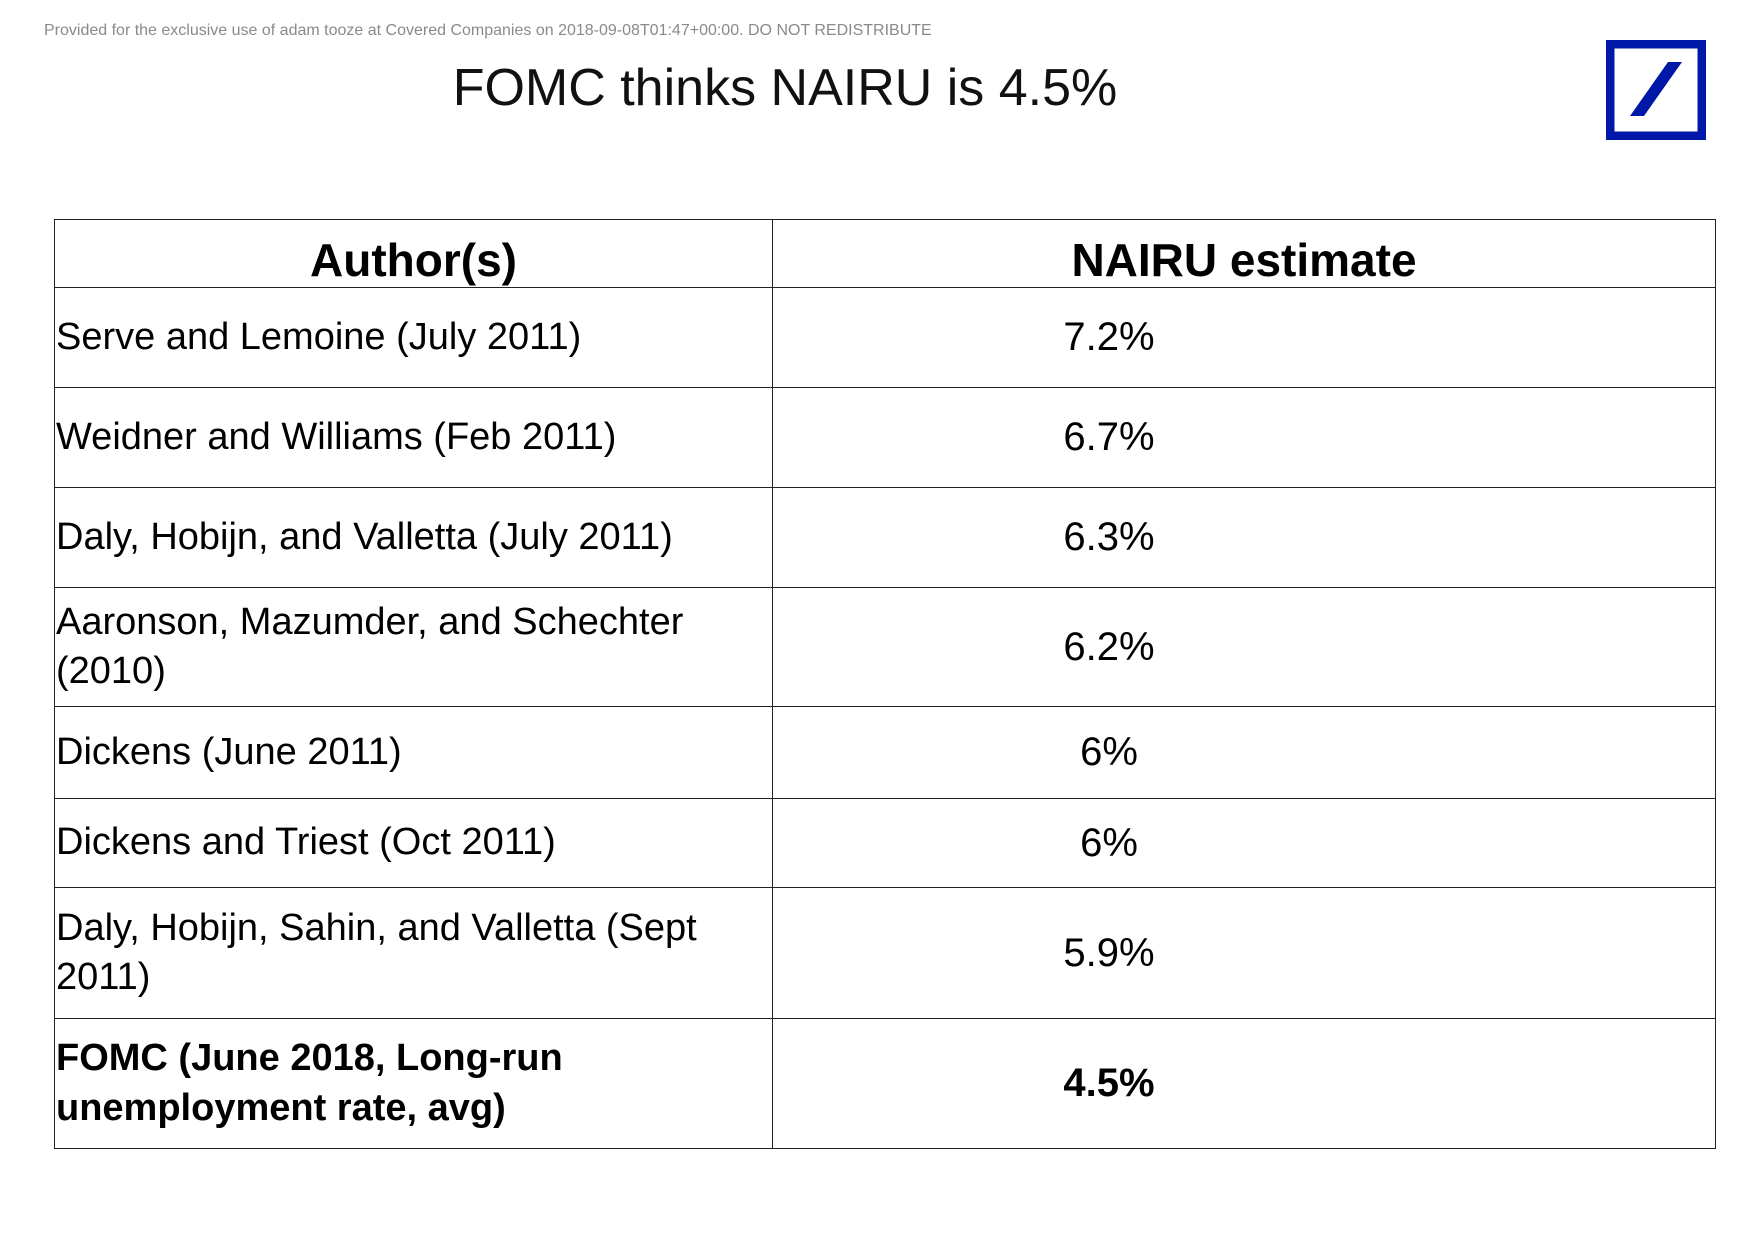  I want to click on author-cell: Dickens and Triest (Oct 2011), so click(413, 843).